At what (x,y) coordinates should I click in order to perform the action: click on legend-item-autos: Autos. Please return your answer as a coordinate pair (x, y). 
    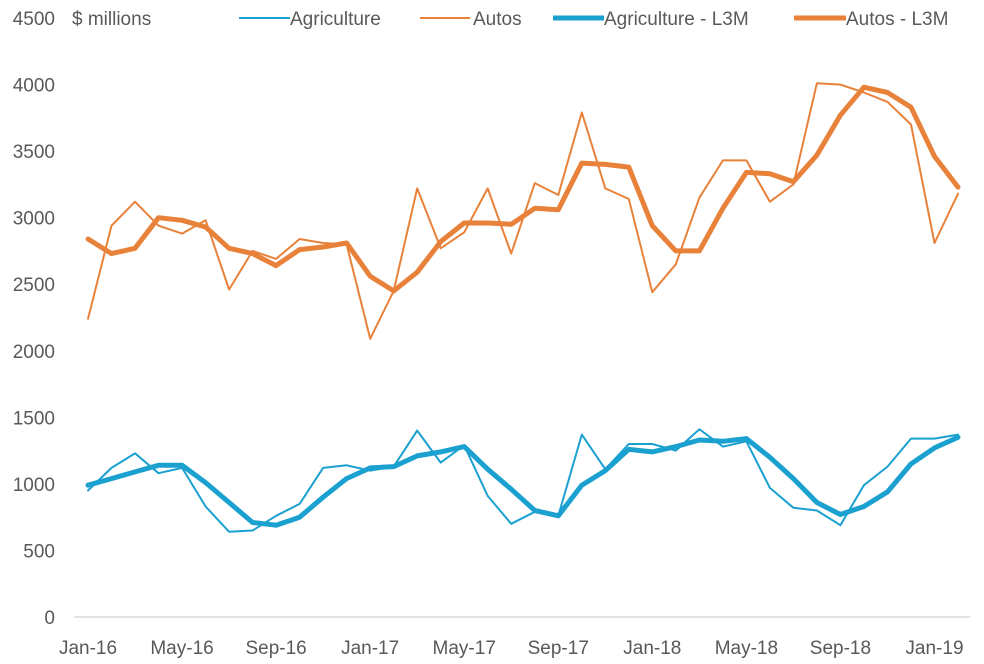
    Looking at the image, I should click on (471, 19).